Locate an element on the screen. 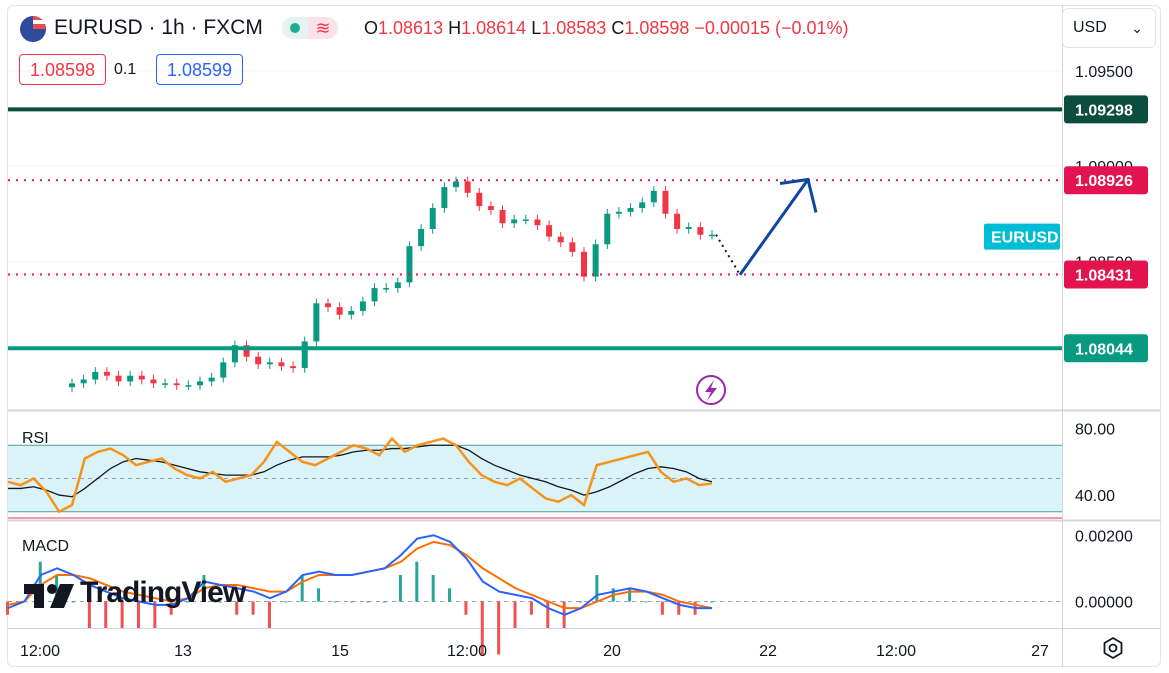 This screenshot has height=673, width=1169. level-price-label-3: 1.08044 is located at coordinates (1104, 349).